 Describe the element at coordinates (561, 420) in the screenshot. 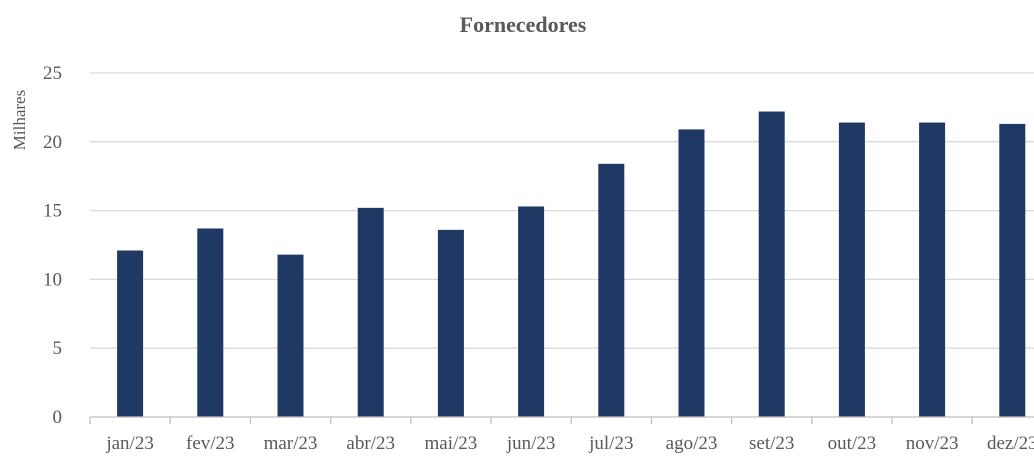

I see `x-axis` at that location.